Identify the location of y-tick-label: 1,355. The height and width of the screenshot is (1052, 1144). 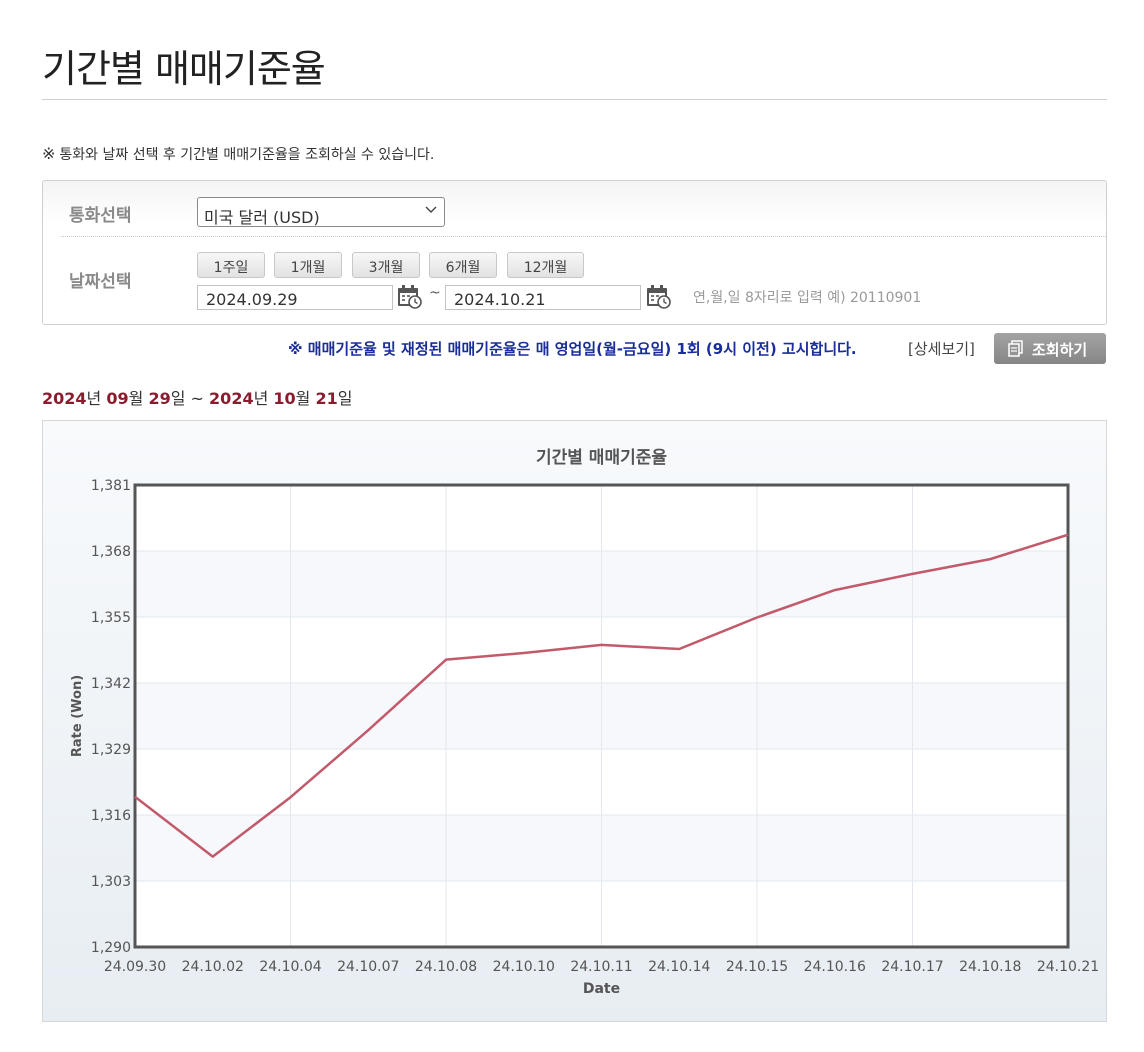
(111, 618).